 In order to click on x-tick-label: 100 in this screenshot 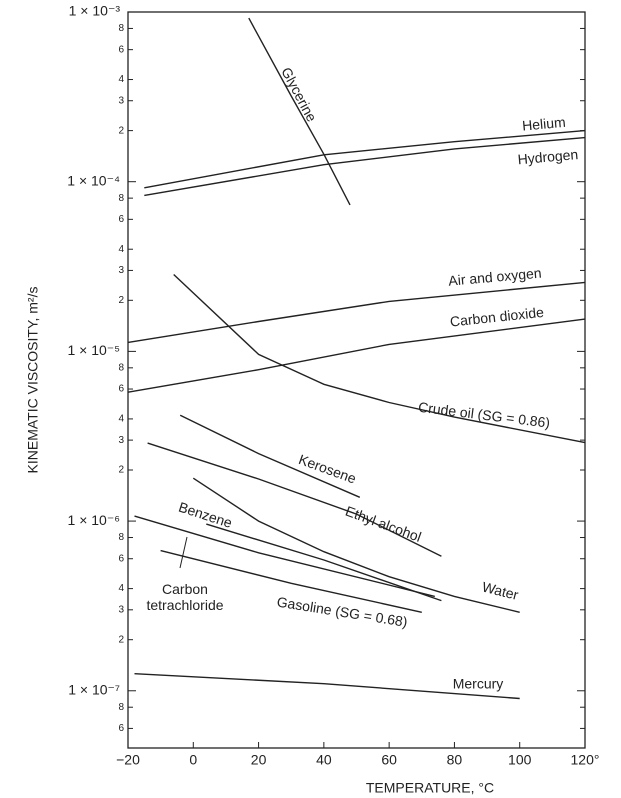, I will do `click(520, 760)`.